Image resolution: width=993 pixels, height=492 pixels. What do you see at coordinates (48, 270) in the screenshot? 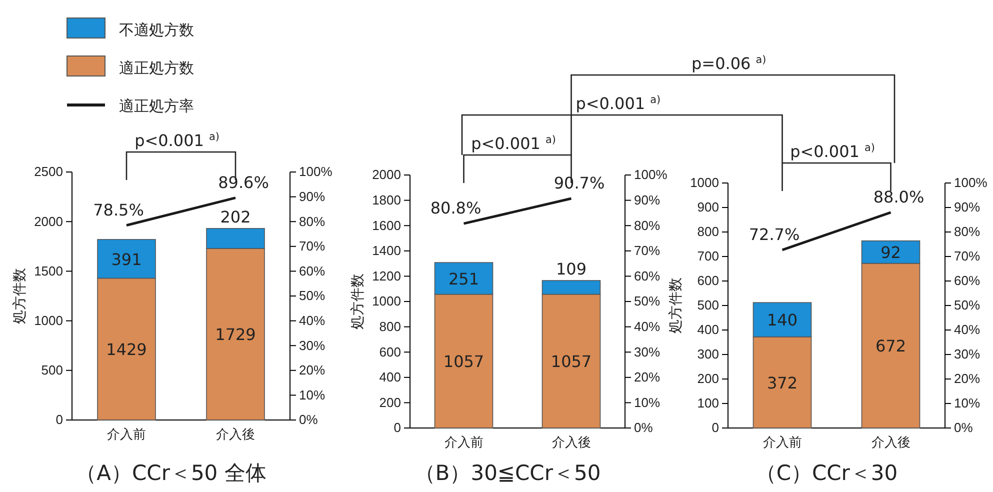
I see `y-tick-label: 1500` at bounding box center [48, 270].